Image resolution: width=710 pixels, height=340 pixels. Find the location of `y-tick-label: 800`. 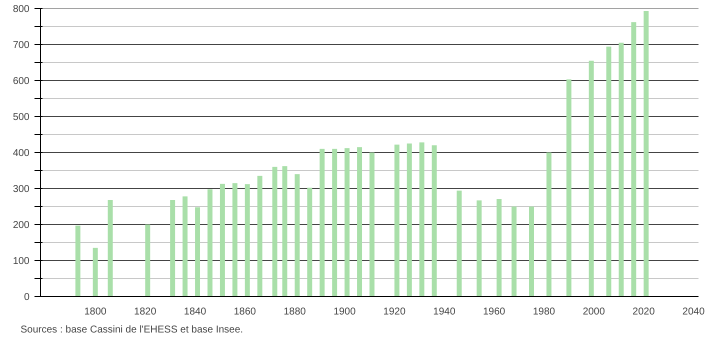

y-tick-label: 800 is located at coordinates (21, 9).